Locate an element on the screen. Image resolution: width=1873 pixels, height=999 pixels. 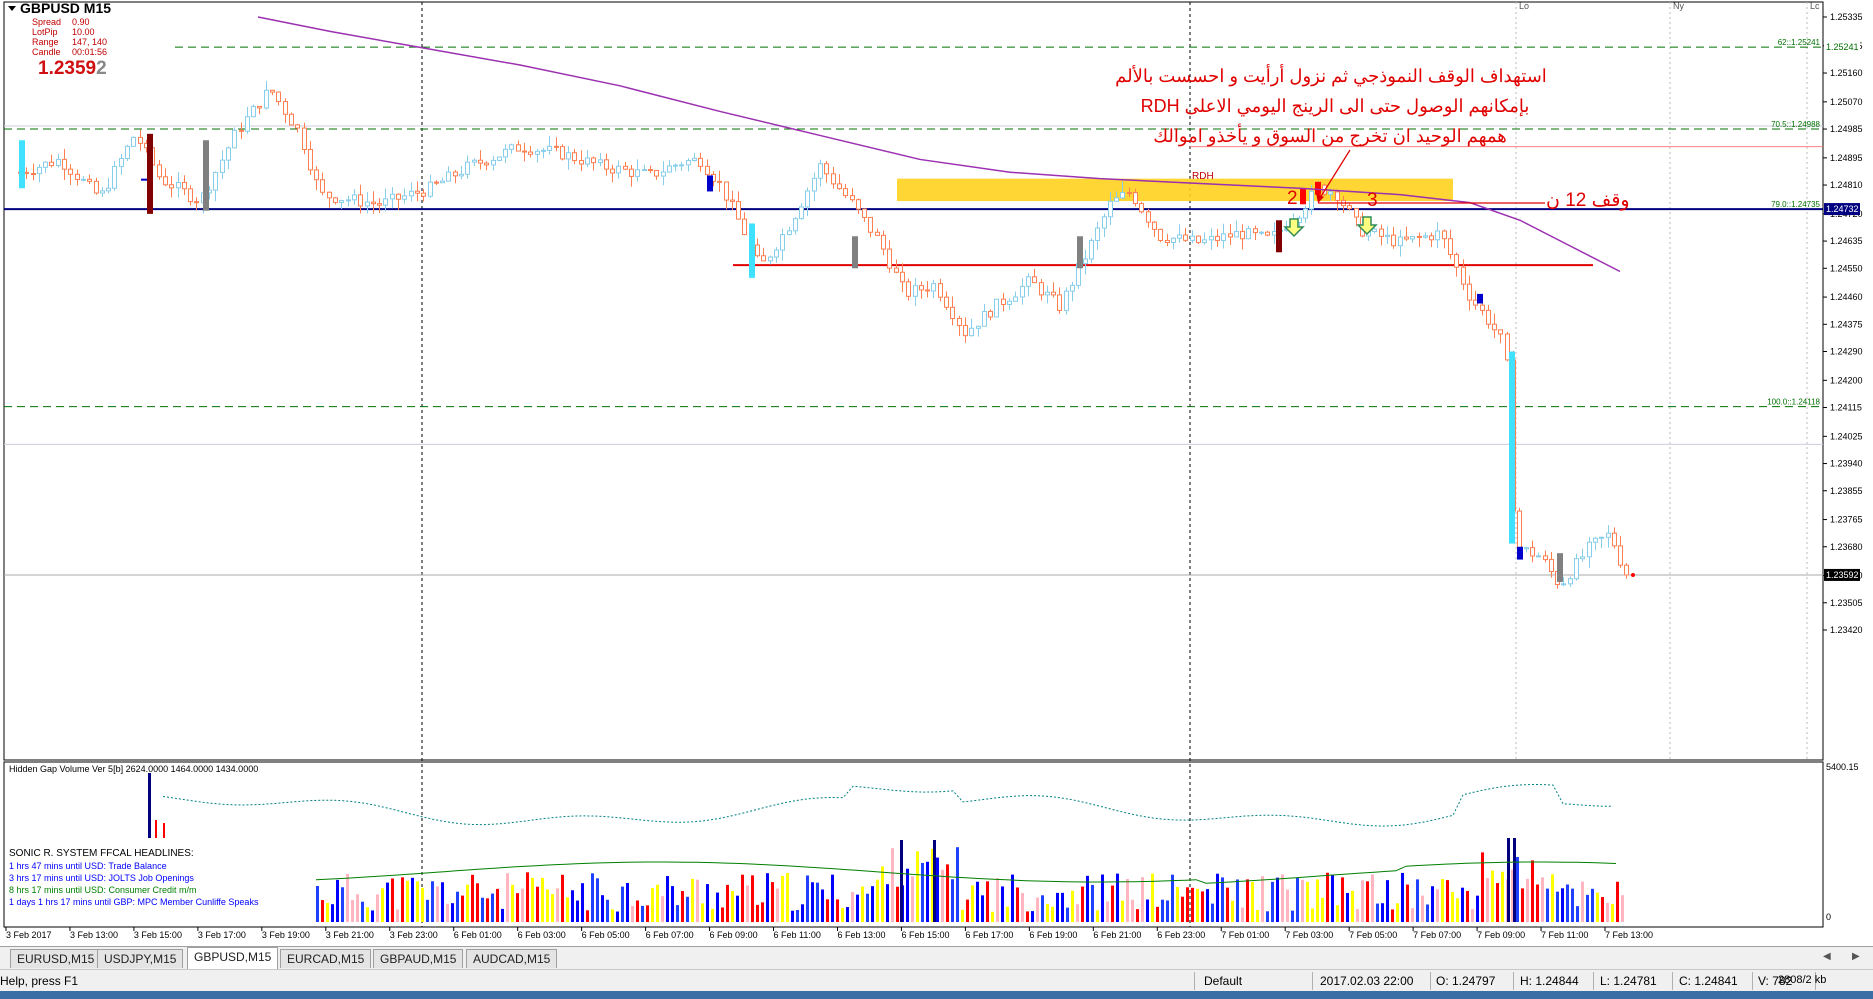
fib-label: 100.0::1.24118 is located at coordinates (1793, 402).